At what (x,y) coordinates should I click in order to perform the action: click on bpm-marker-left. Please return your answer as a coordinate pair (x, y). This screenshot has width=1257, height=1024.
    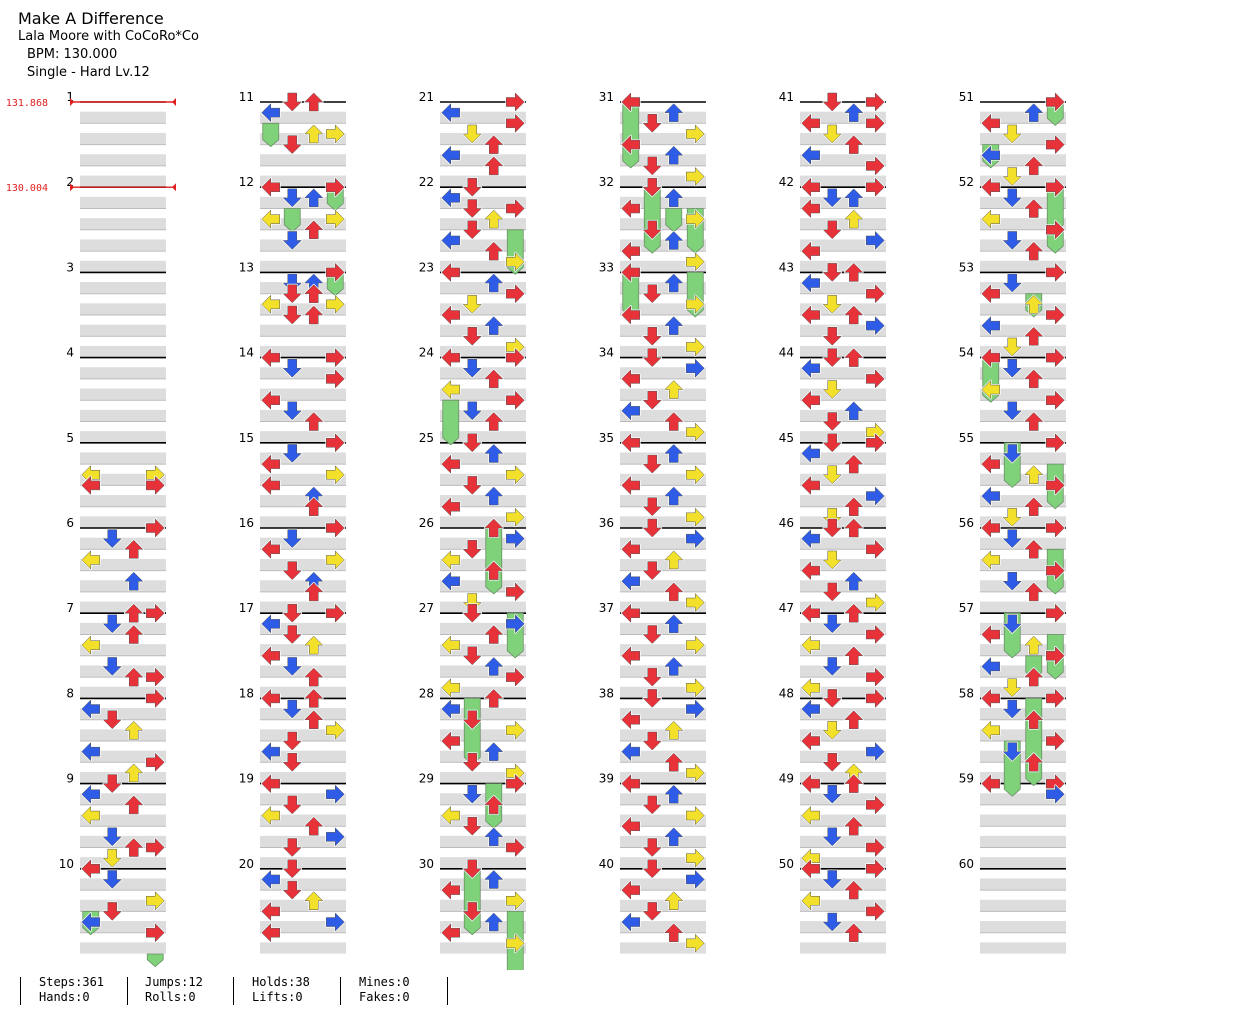
    Looking at the image, I should click on (72, 102).